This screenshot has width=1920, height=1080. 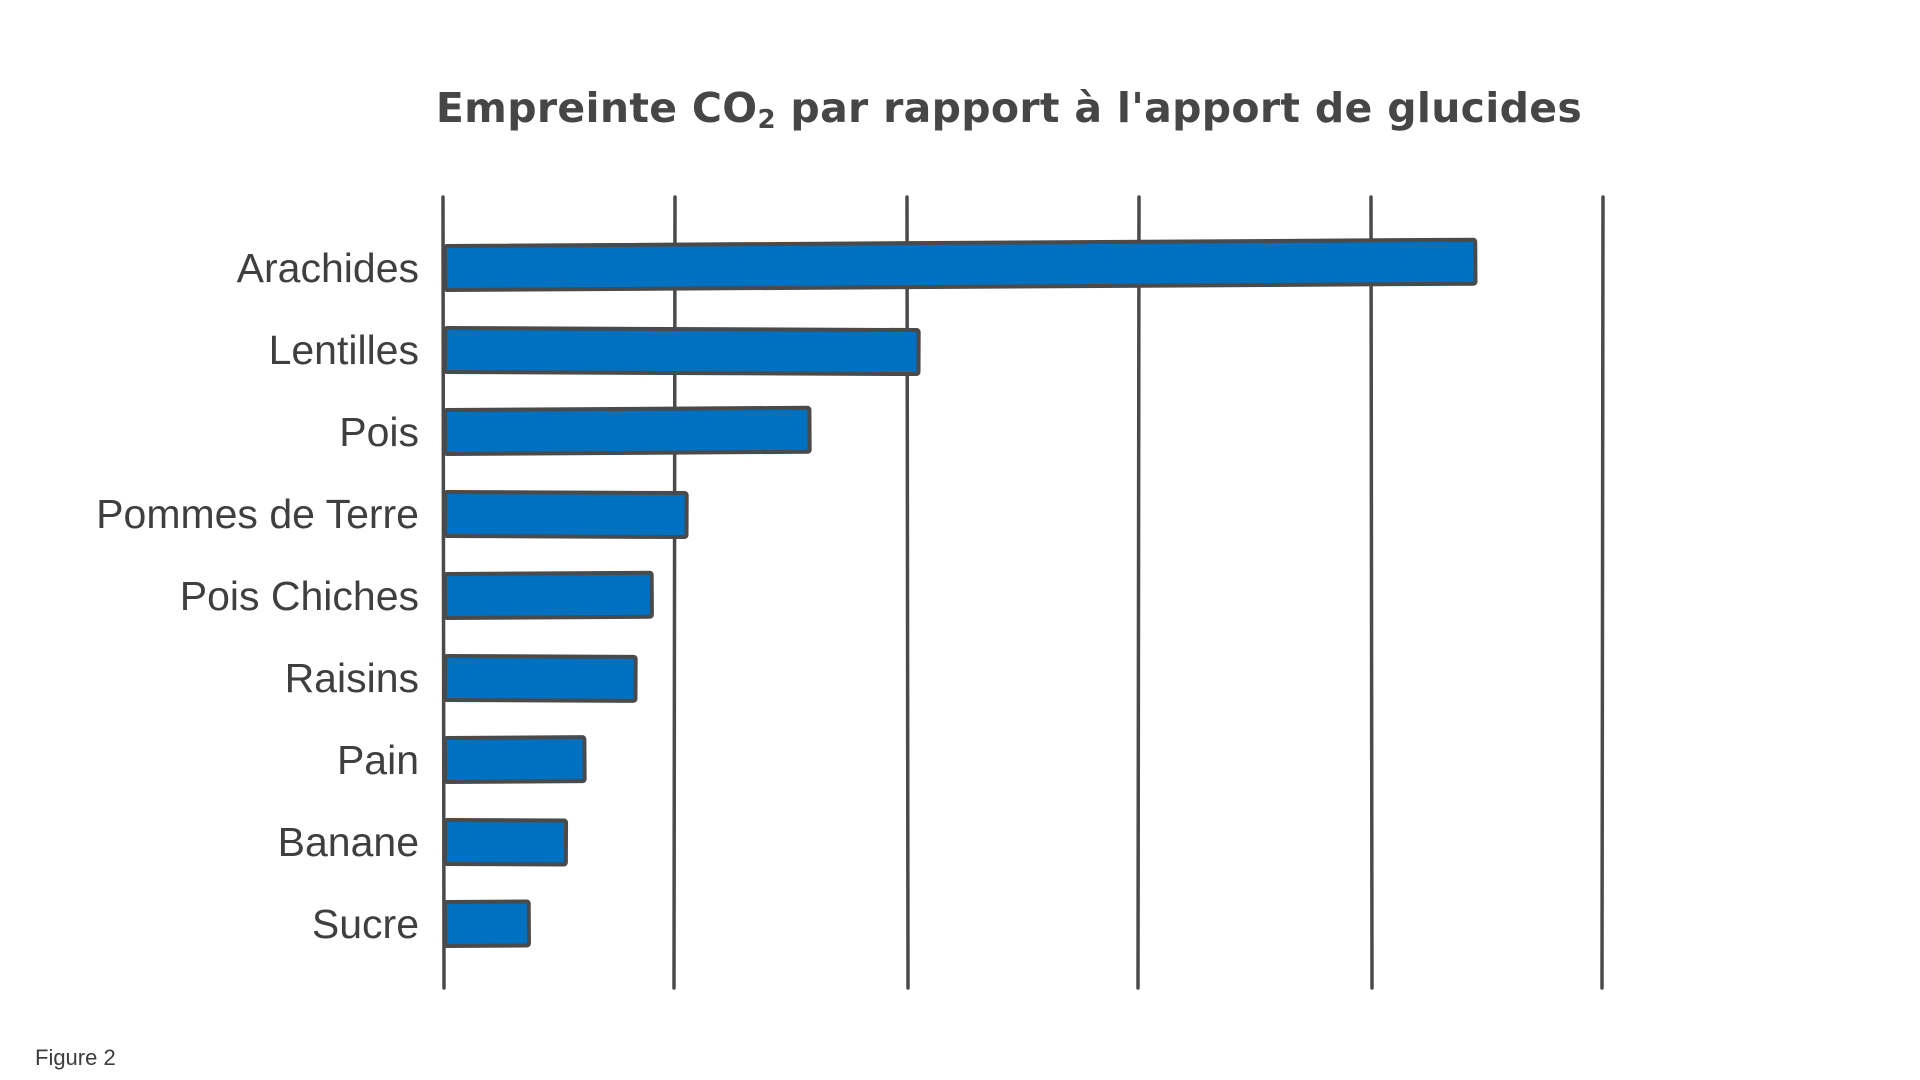 What do you see at coordinates (596, 108) in the screenshot?
I see `chart-title-main: Empreinte CO` at bounding box center [596, 108].